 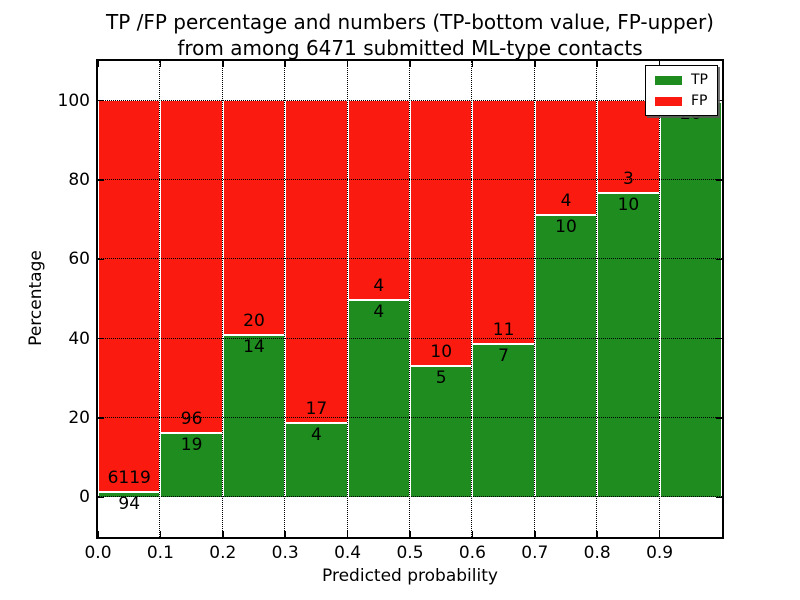 I want to click on fp-count-label: 3, so click(x=628, y=179).